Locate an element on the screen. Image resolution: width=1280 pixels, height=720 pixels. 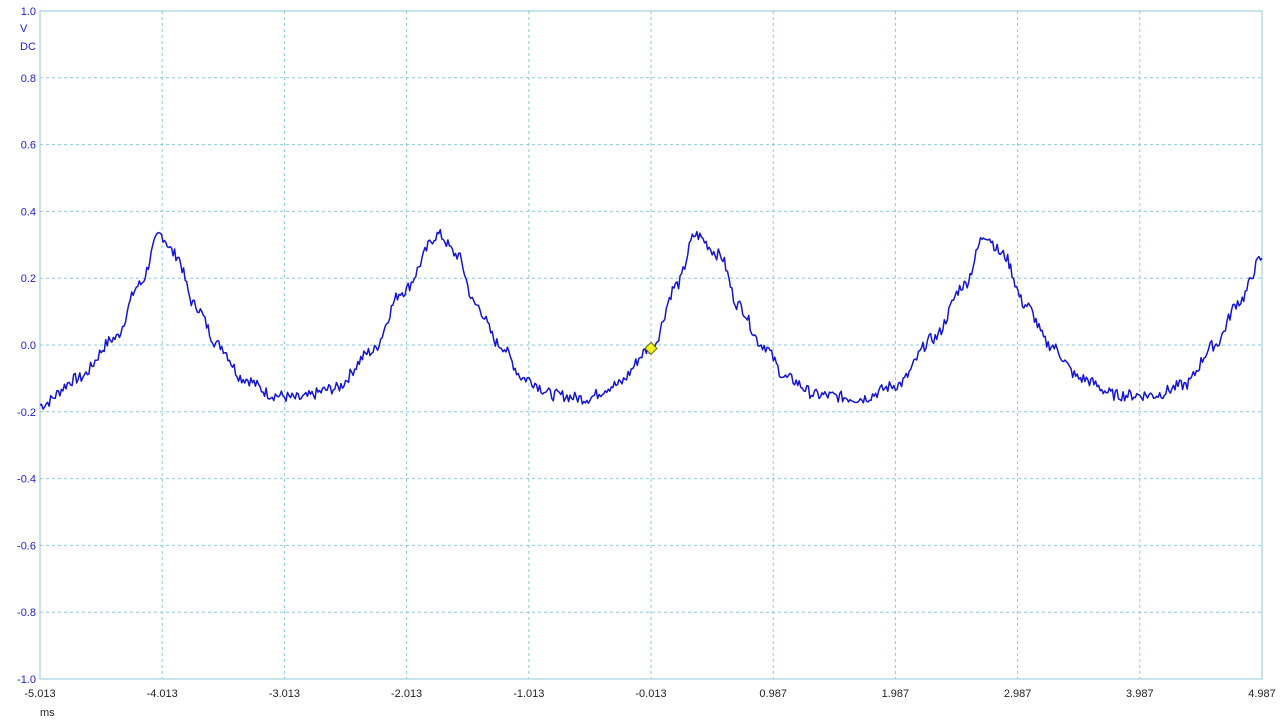
y-tick-label: 0.4 is located at coordinates (28, 212).